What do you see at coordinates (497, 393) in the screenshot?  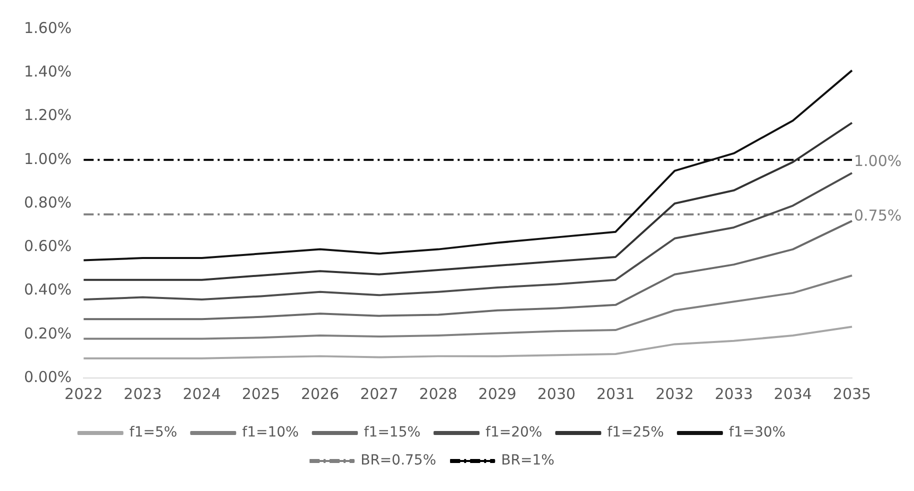 I see `x-tick-label: 2029` at bounding box center [497, 393].